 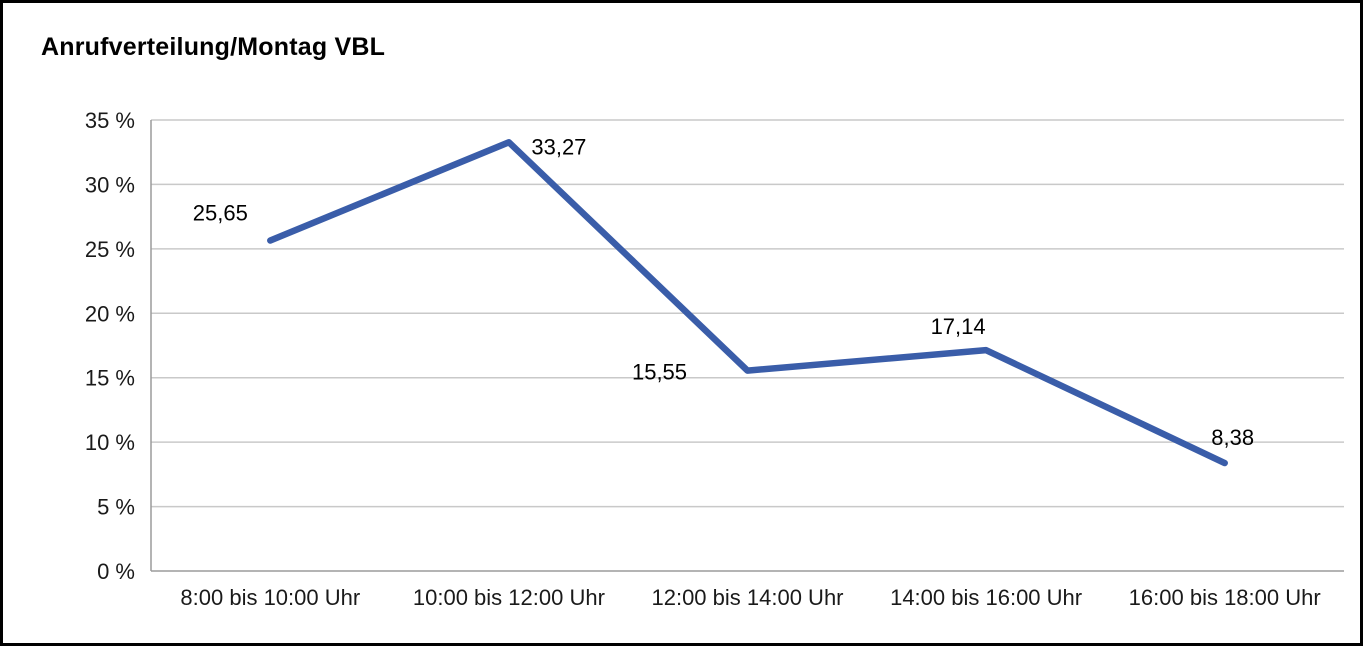 I want to click on chart-title: Anrufverteilung/Montag VBL, so click(x=213, y=47).